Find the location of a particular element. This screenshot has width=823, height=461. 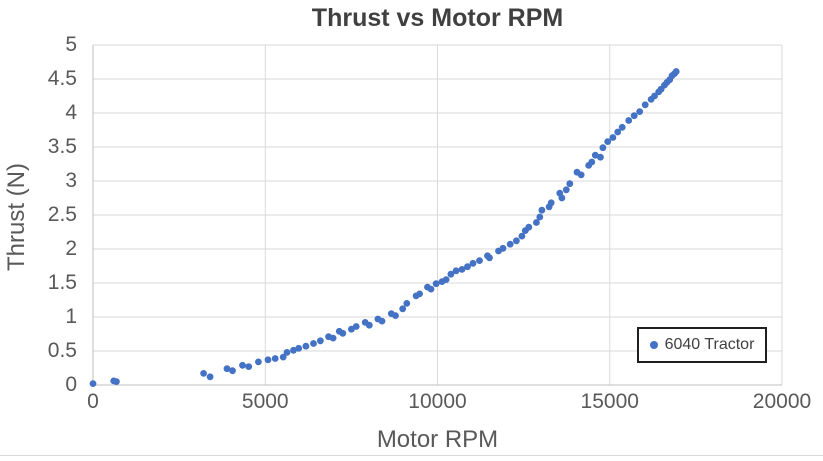

legend: 6040 Tractor is located at coordinates (702, 345).